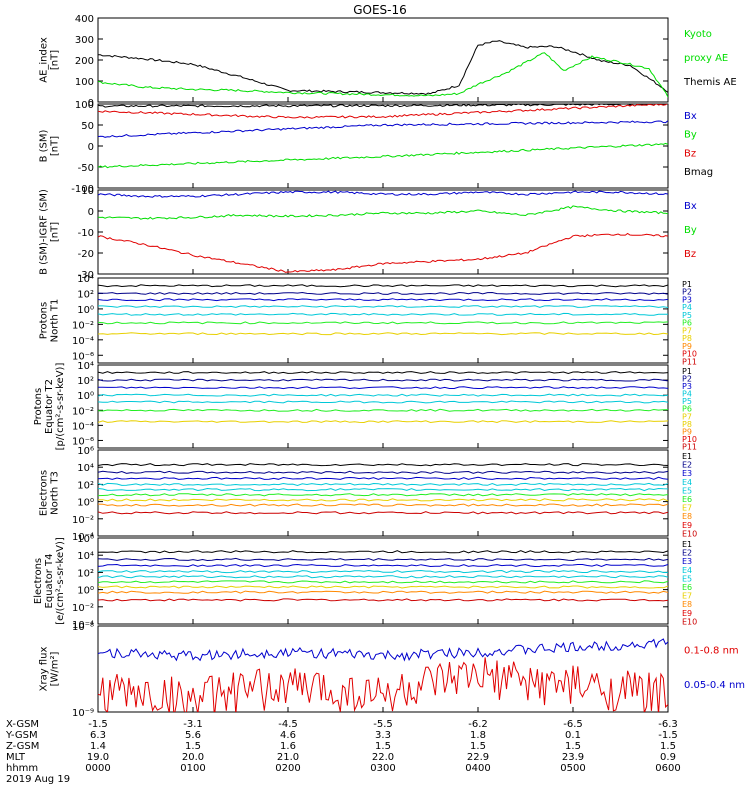 This screenshot has height=800, width=750. What do you see at coordinates (383, 724) in the screenshot?
I see `footer-value: -5.5` at bounding box center [383, 724].